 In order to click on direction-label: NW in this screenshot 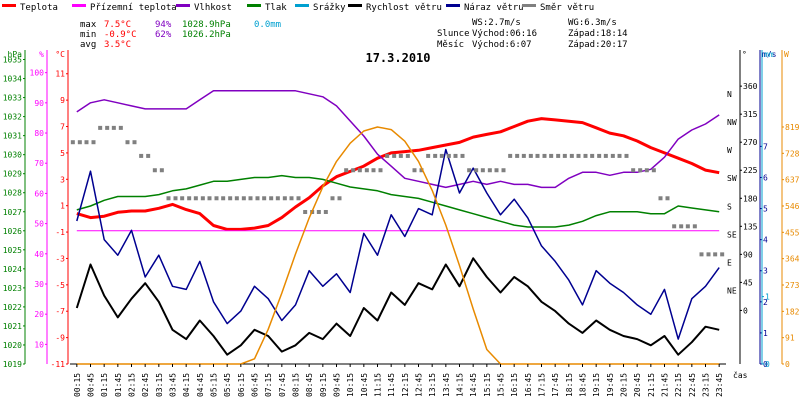, I will do `click(732, 122)`.